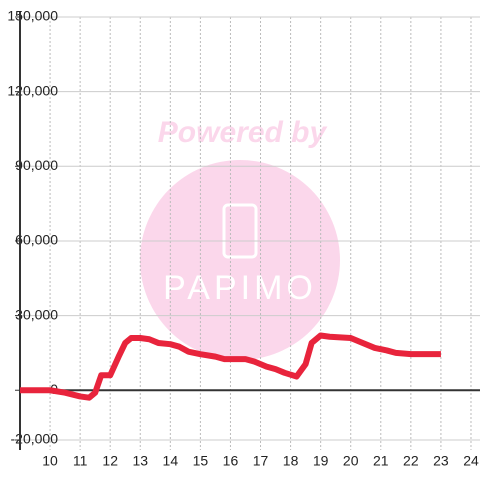 This screenshot has width=480, height=480. I want to click on x-tick-label: 22, so click(411, 461).